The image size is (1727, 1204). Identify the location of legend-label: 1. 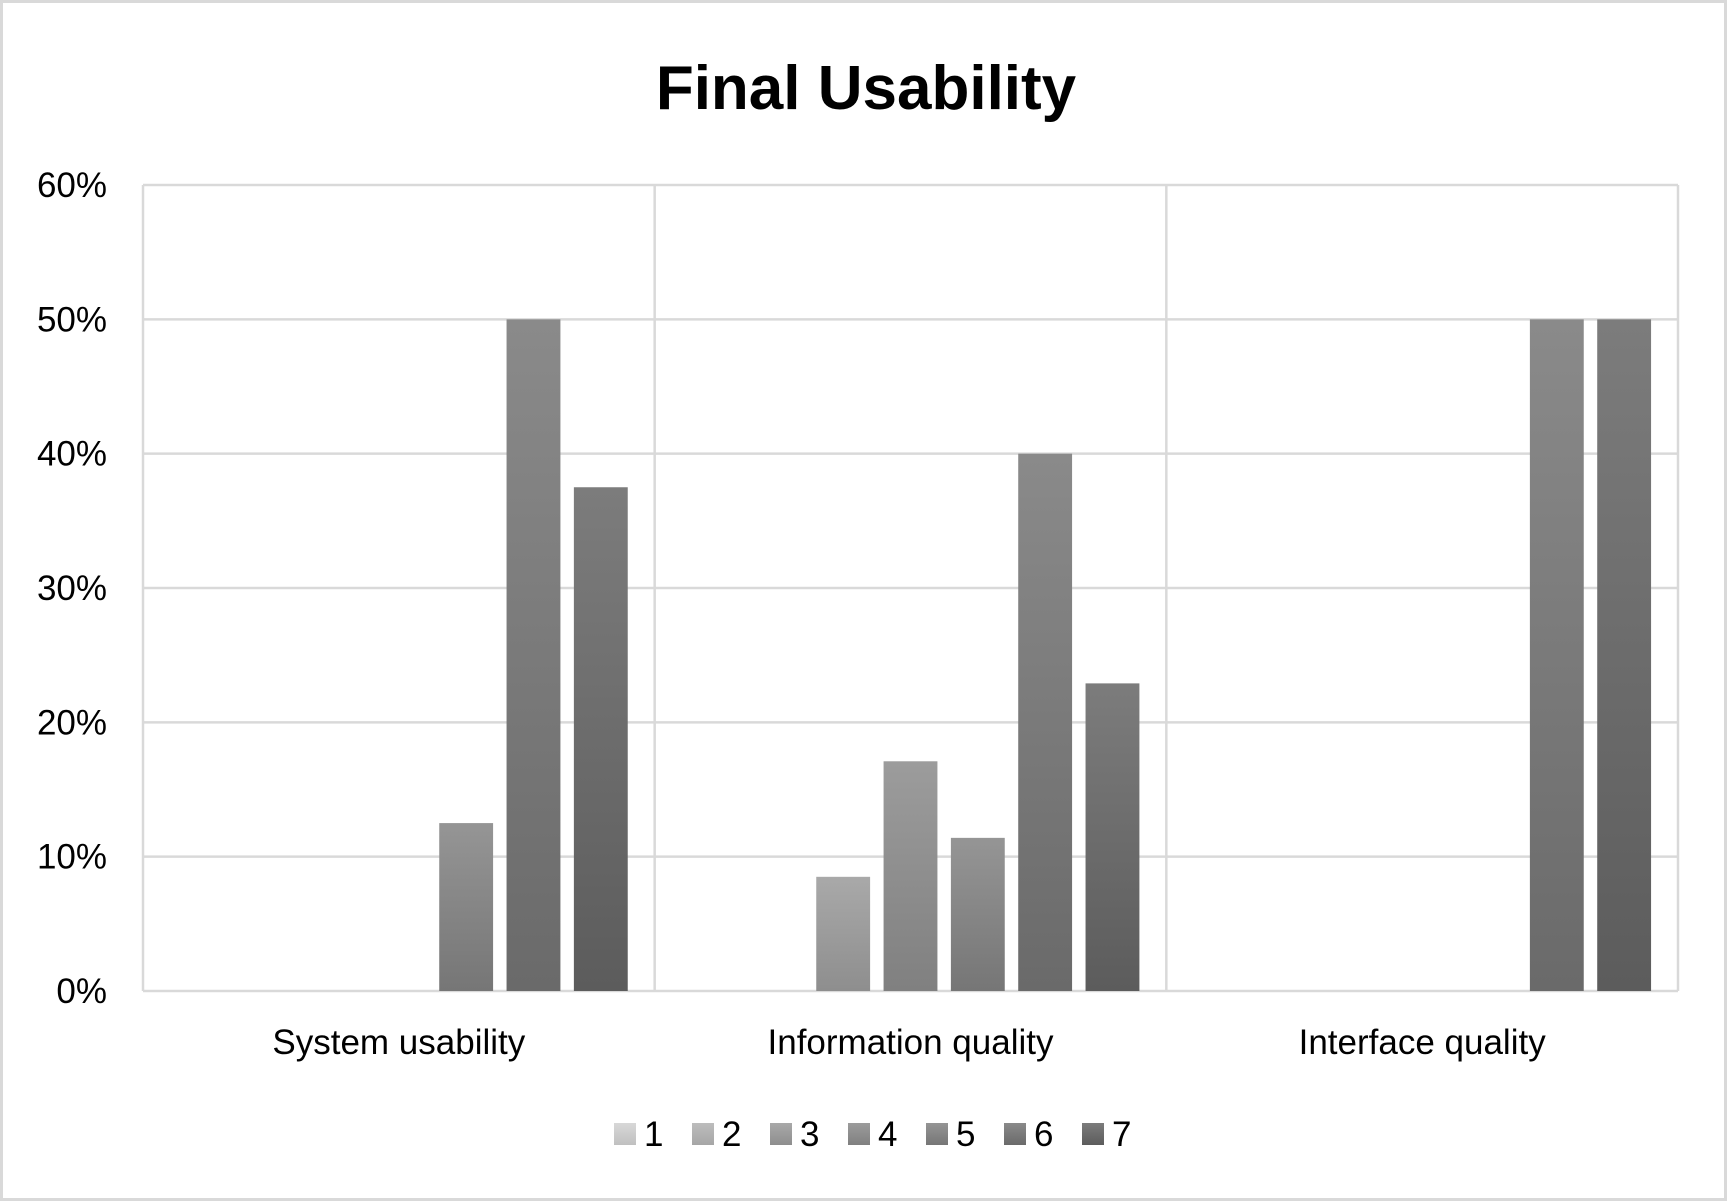
(653, 1134).